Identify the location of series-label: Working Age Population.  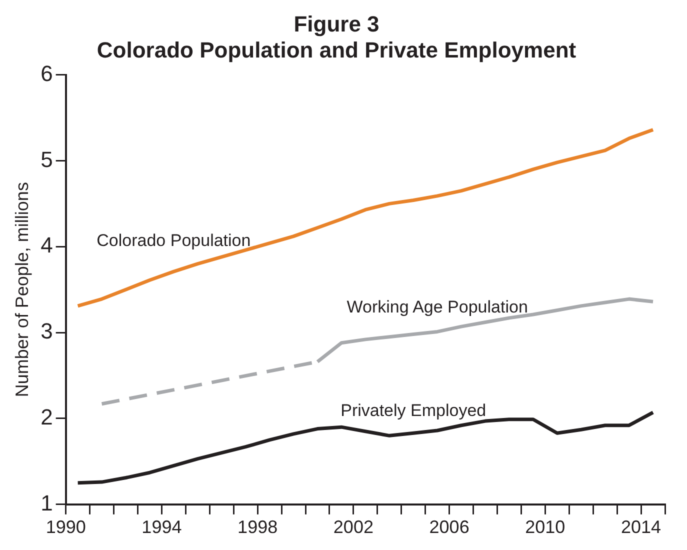
(437, 306).